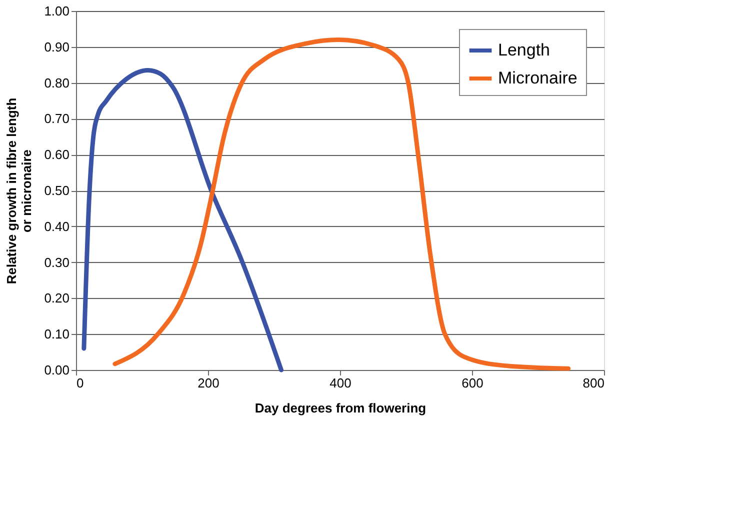 The width and height of the screenshot is (741, 506). I want to click on y-tick-label: 0.70, so click(57, 118).